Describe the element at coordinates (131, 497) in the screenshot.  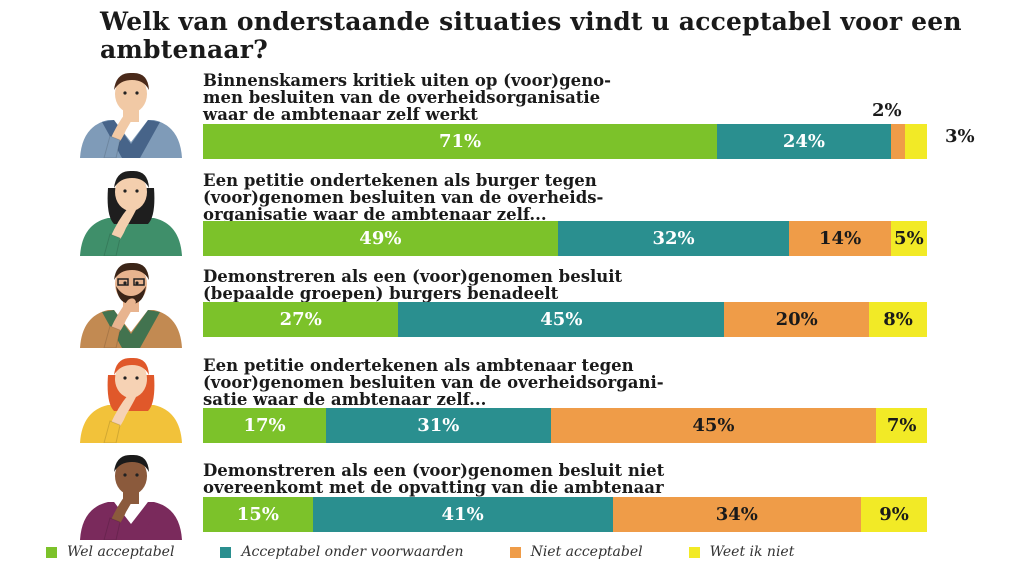
I see `dark-skinned-man-thinking-icon` at that location.